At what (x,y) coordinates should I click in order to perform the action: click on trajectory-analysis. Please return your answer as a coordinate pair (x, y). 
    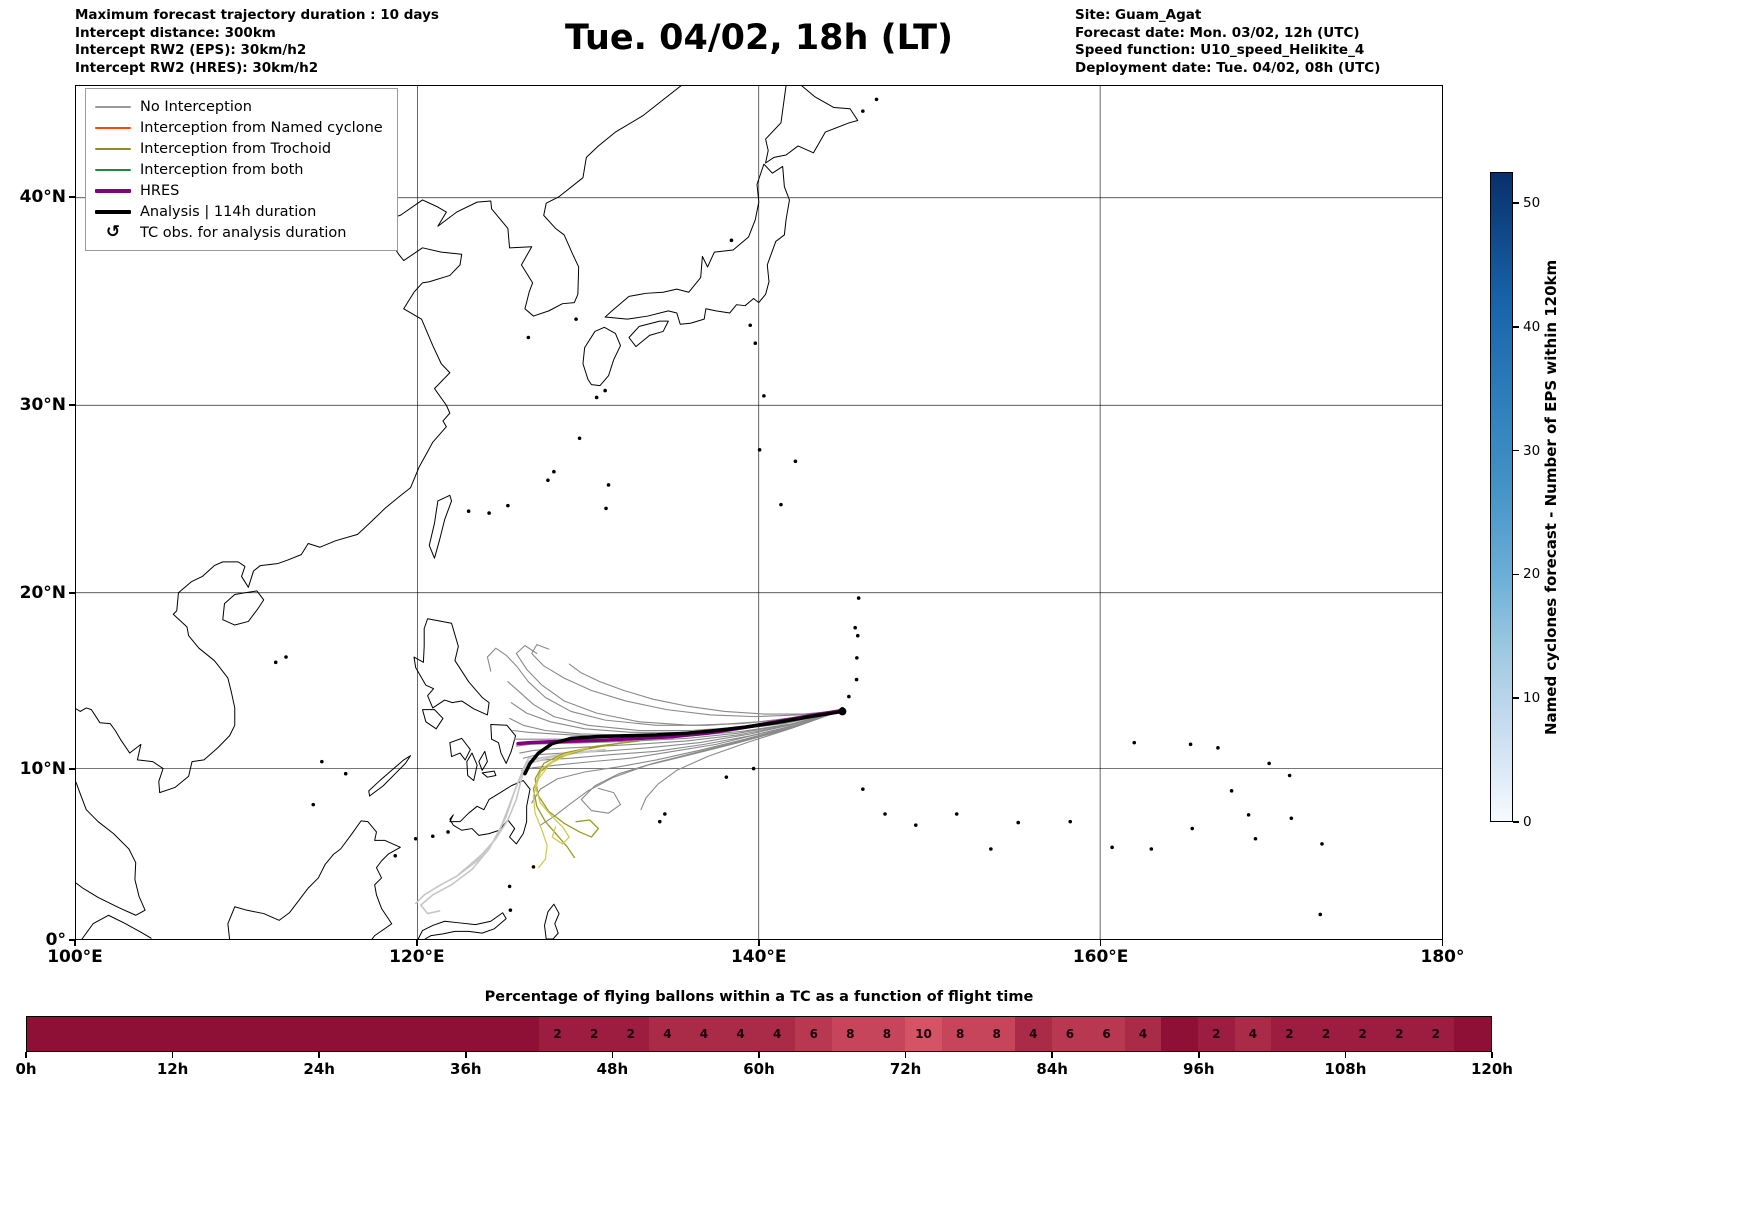
    Looking at the image, I should click on (684, 742).